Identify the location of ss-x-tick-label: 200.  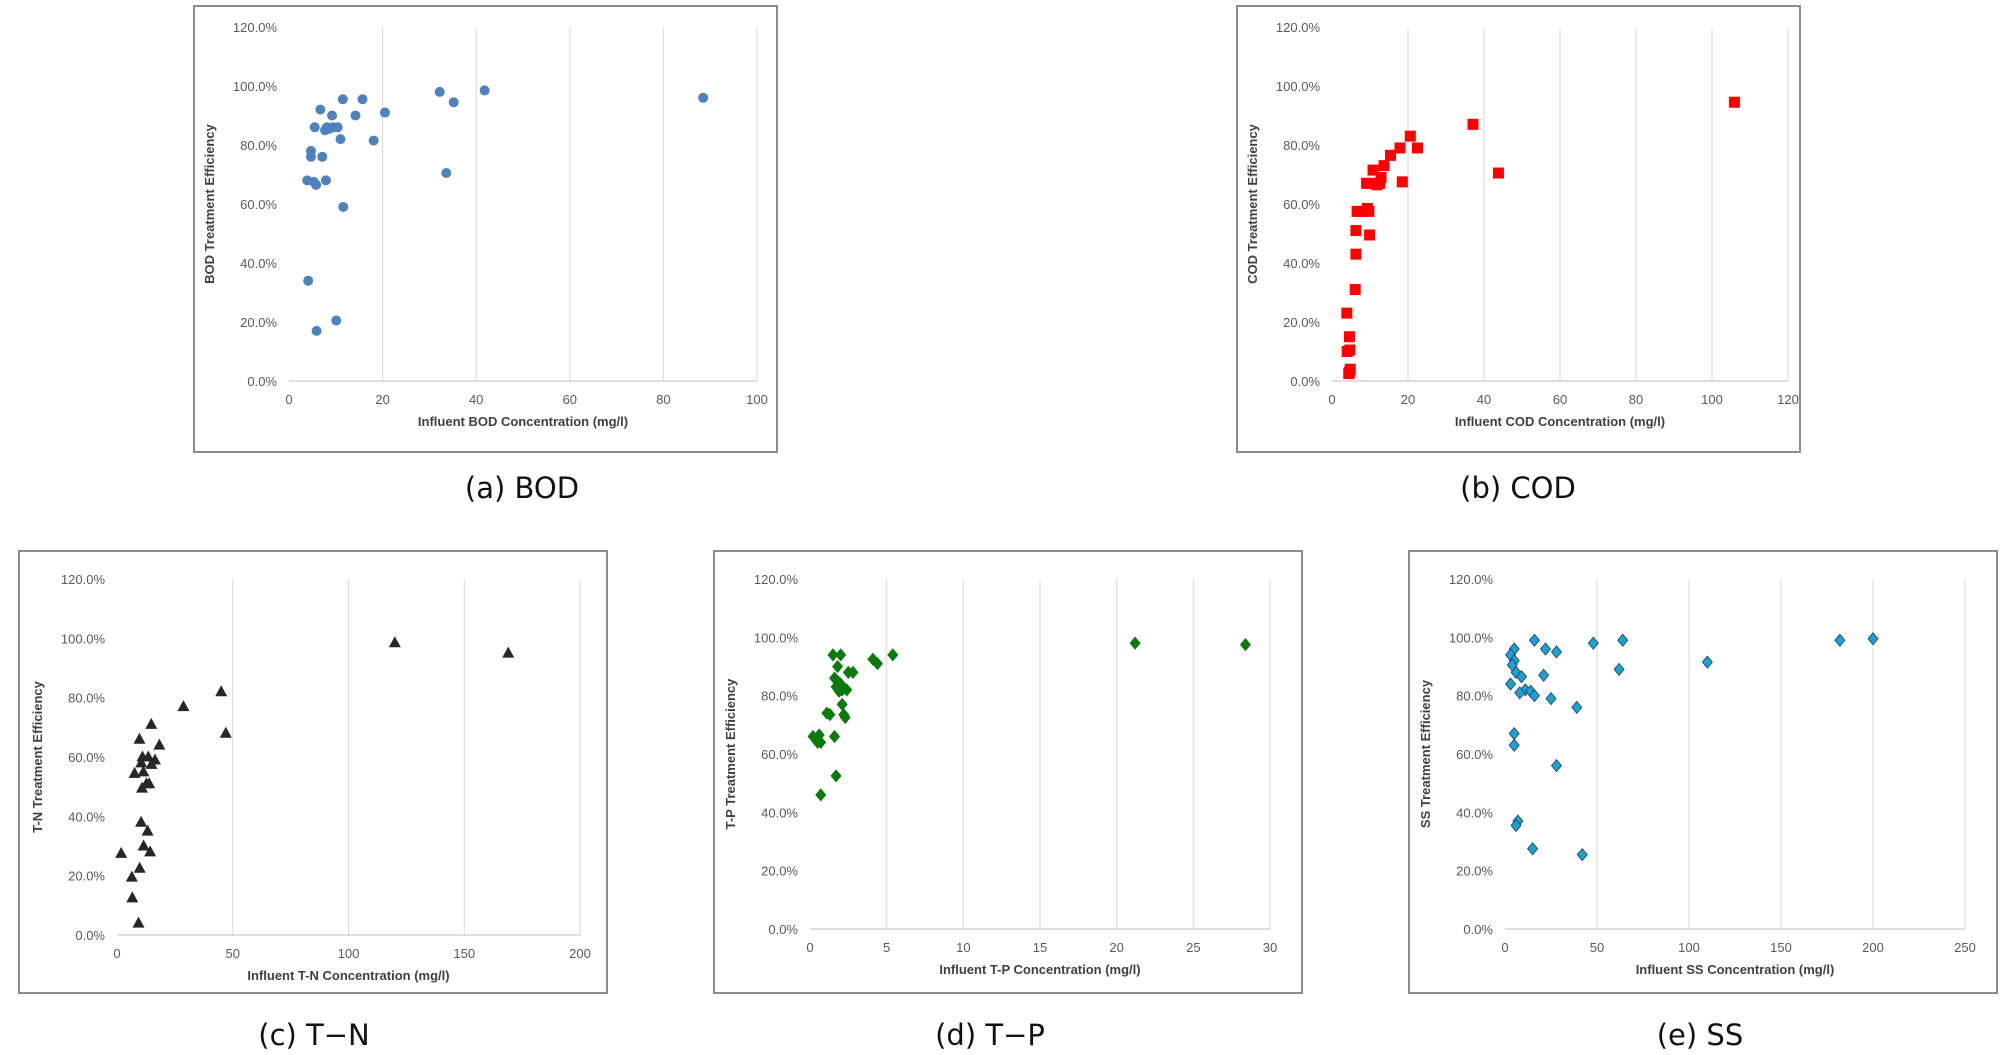
(1873, 947).